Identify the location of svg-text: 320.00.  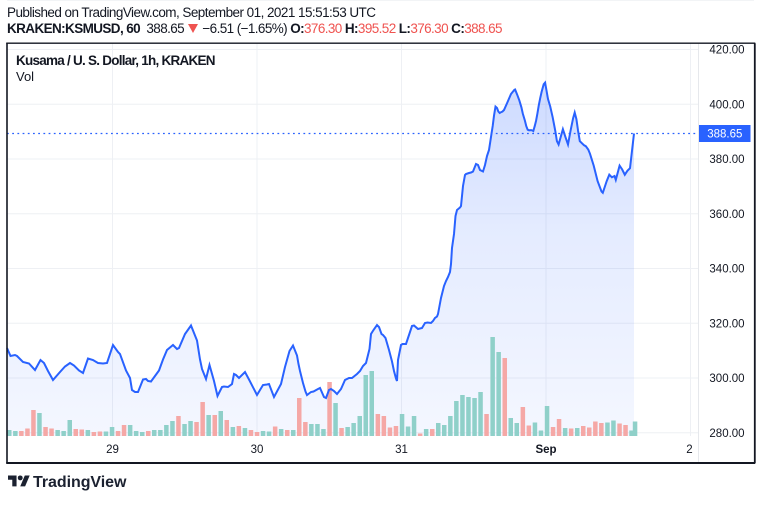
(726, 324).